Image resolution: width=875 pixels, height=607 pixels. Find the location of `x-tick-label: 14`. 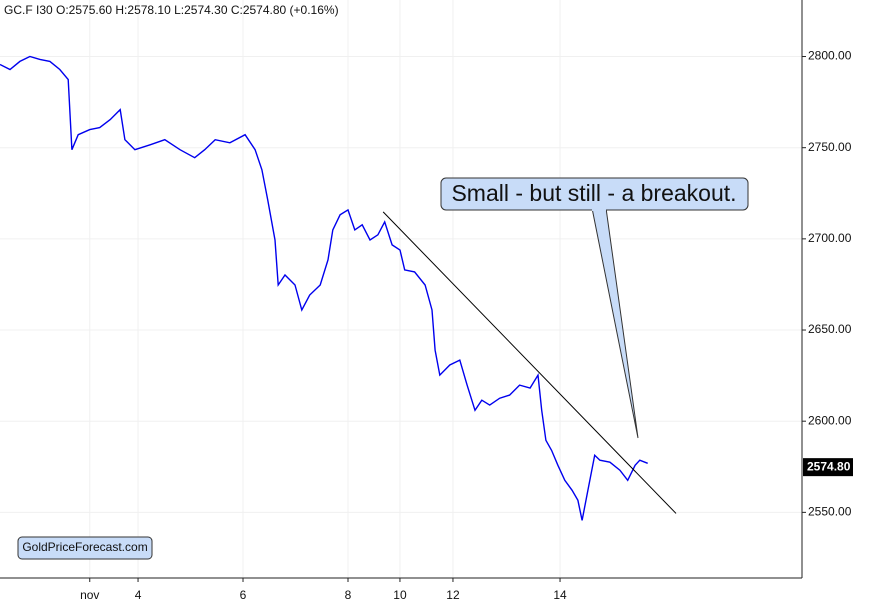

x-tick-label: 14 is located at coordinates (560, 595).